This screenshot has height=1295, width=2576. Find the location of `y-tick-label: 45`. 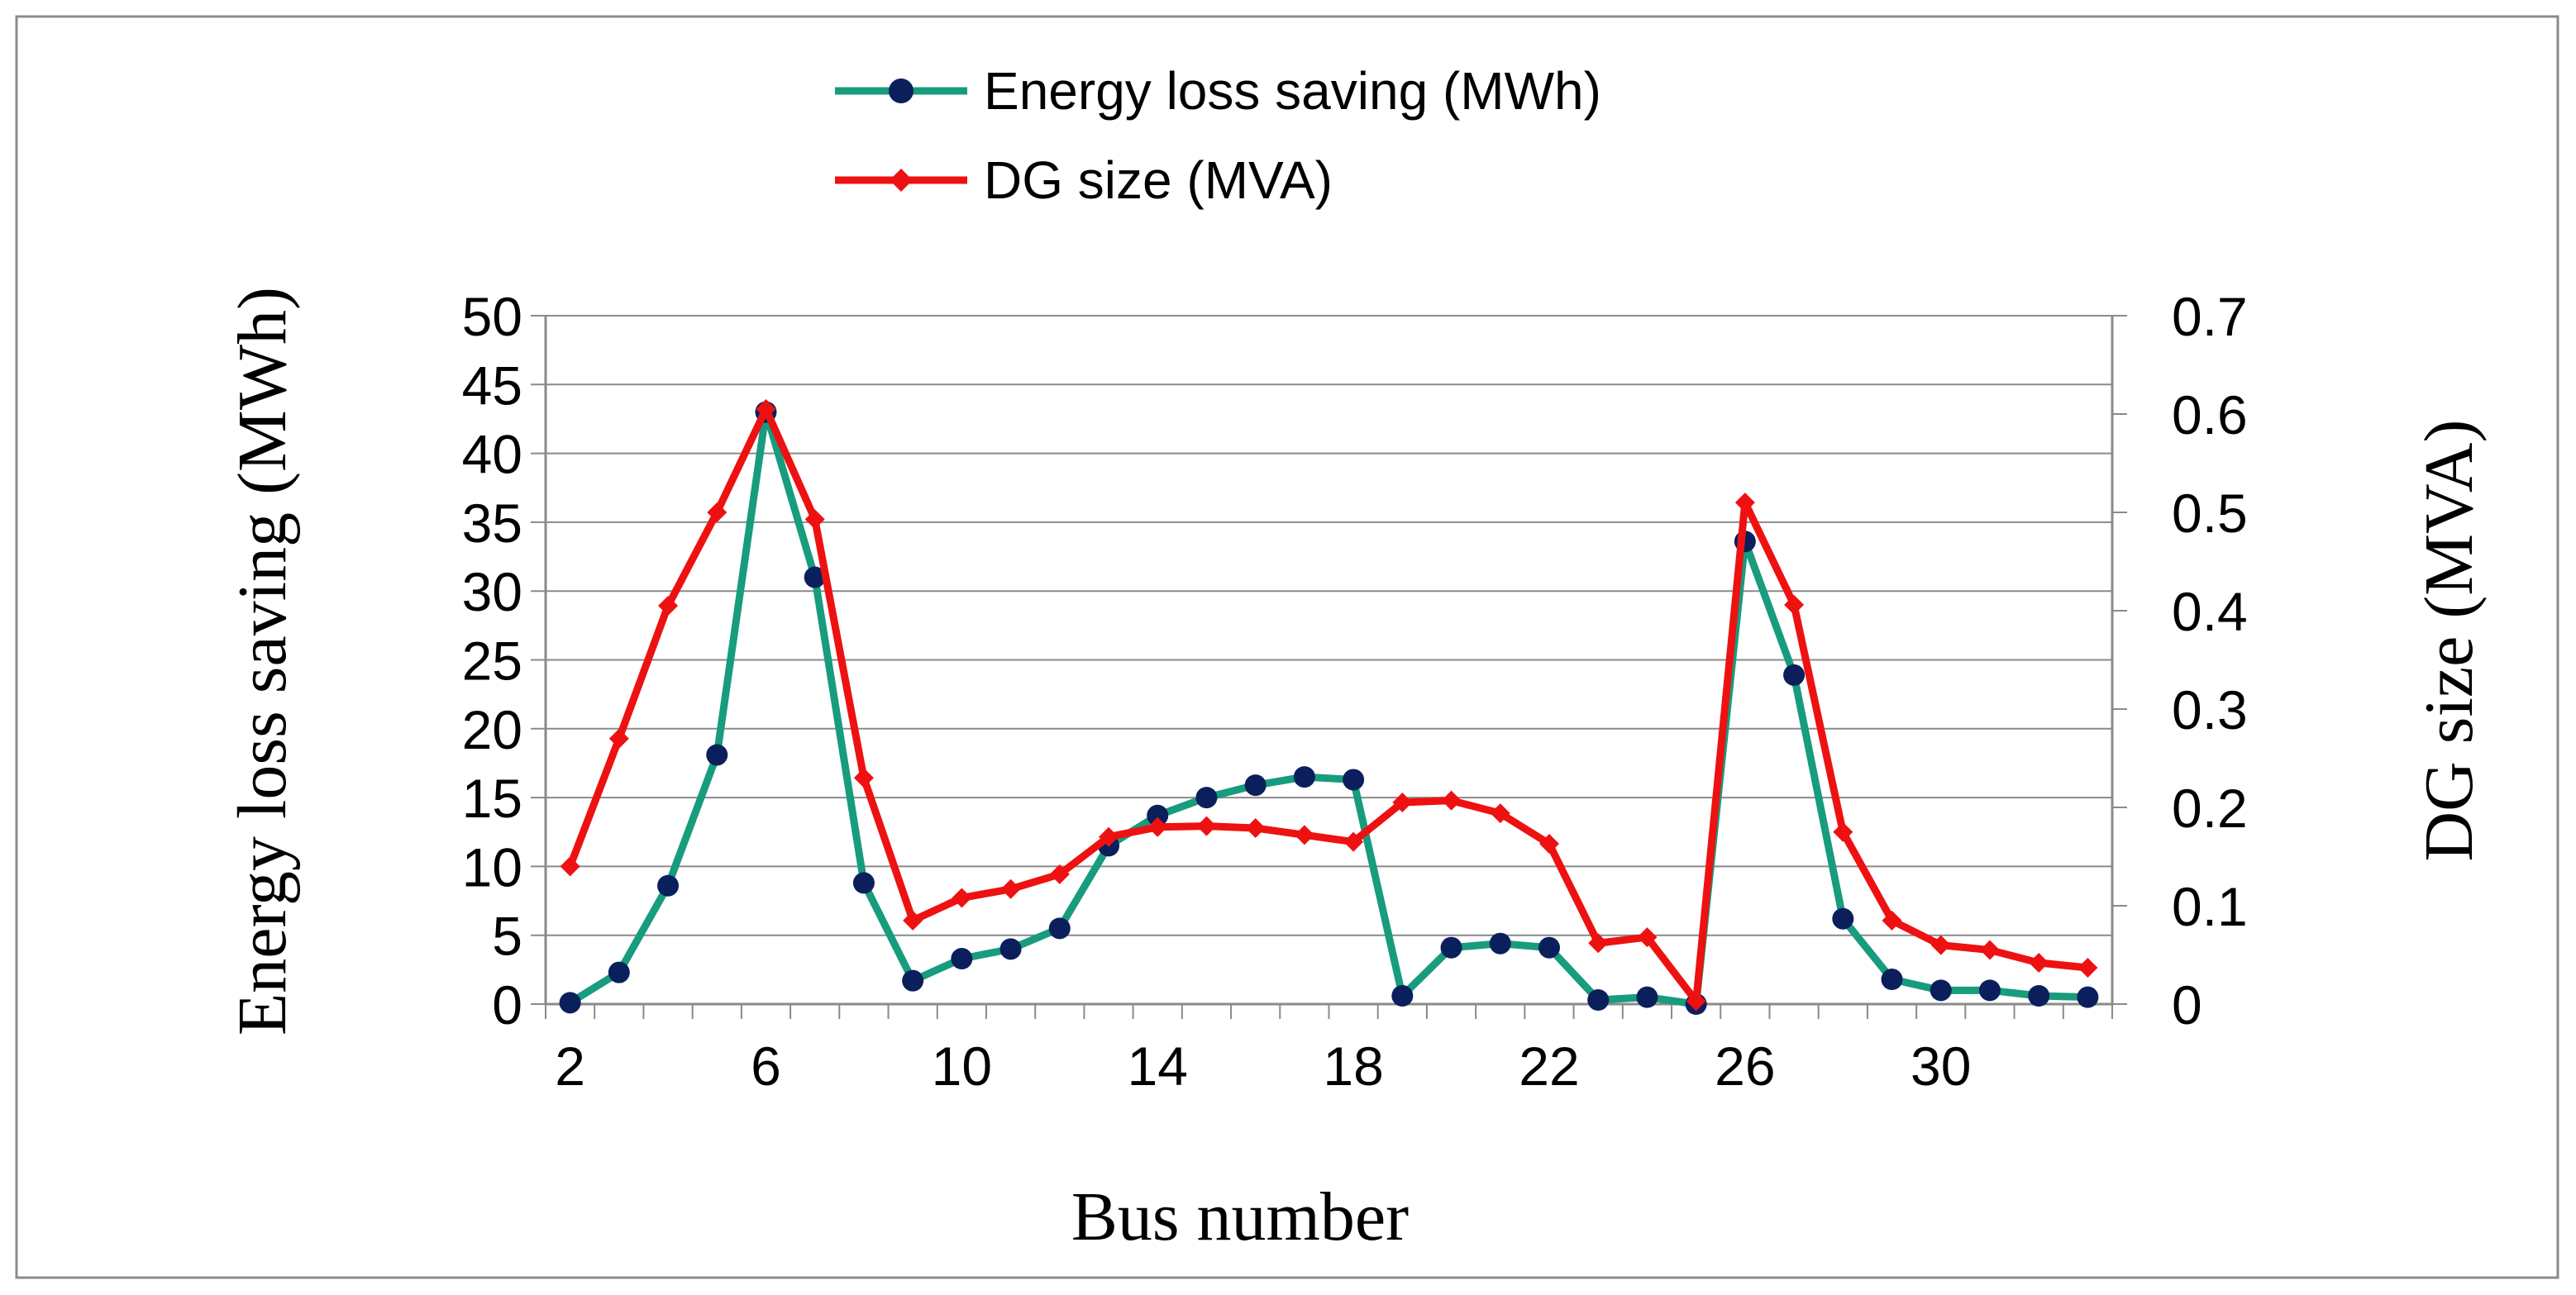

y-tick-label: 45 is located at coordinates (492, 385).